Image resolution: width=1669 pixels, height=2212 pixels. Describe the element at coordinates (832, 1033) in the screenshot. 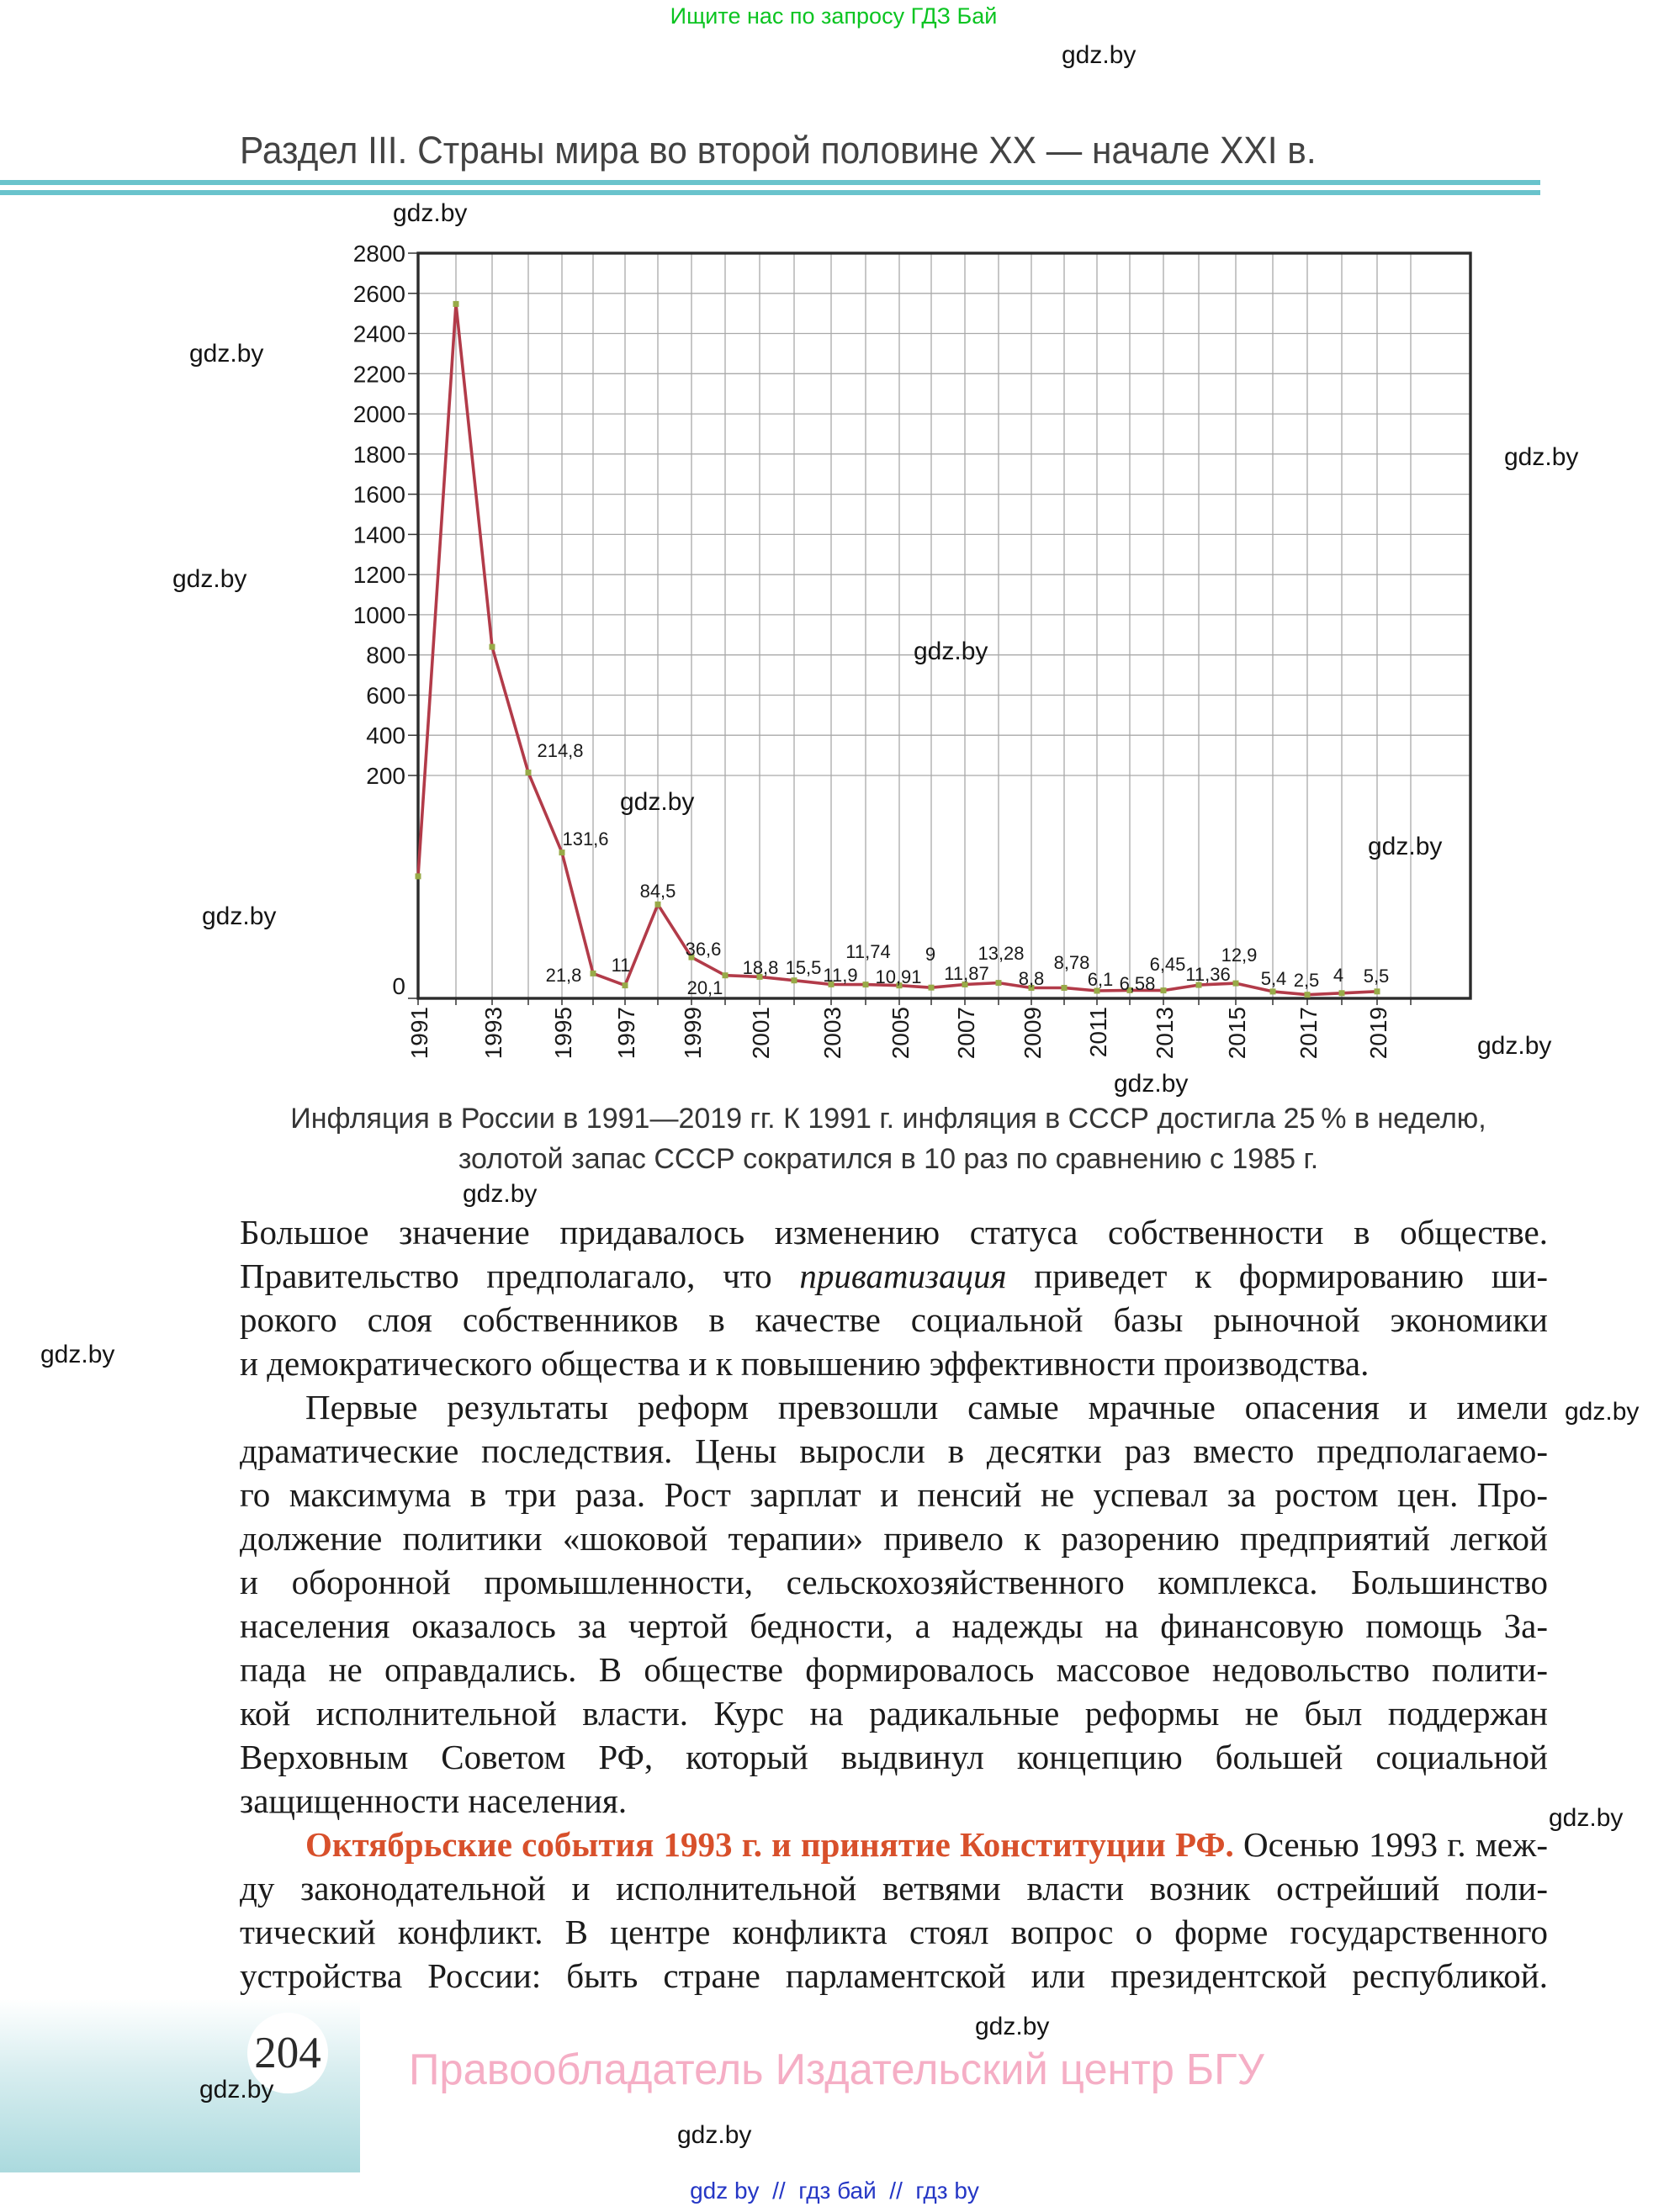

I see `svg-text: 2003` at that location.